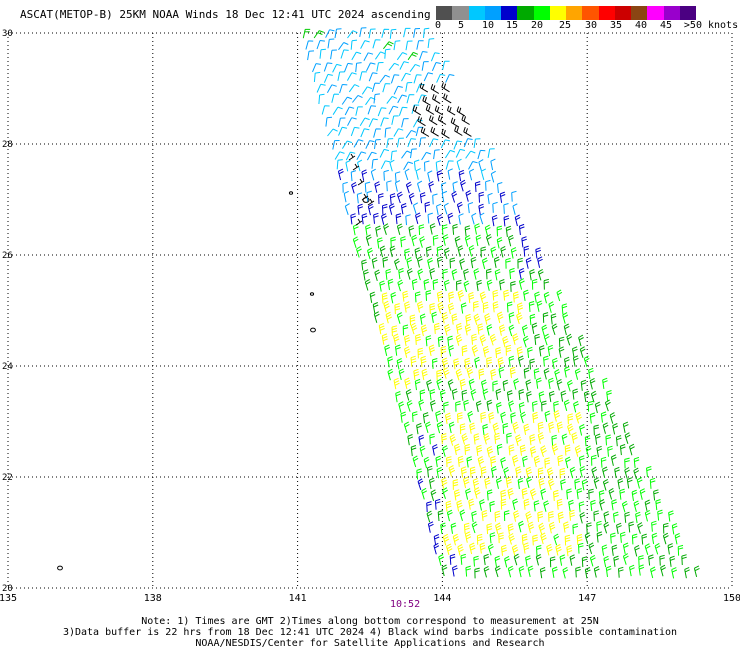 The width and height of the screenshot is (740, 650). What do you see at coordinates (512, 25) in the screenshot?
I see `colorbar-label: 15` at bounding box center [512, 25].